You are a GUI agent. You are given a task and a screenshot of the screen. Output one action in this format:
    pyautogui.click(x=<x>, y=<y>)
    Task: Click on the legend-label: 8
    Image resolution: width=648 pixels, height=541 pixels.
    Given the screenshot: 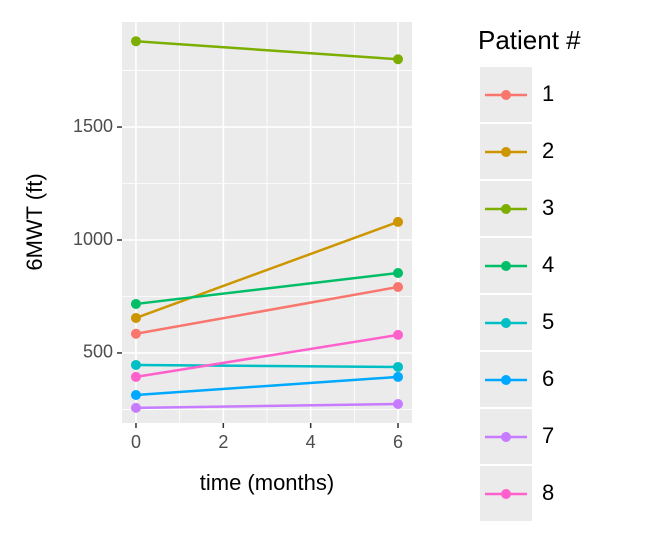 What is the action you would take?
    pyautogui.click(x=548, y=492)
    